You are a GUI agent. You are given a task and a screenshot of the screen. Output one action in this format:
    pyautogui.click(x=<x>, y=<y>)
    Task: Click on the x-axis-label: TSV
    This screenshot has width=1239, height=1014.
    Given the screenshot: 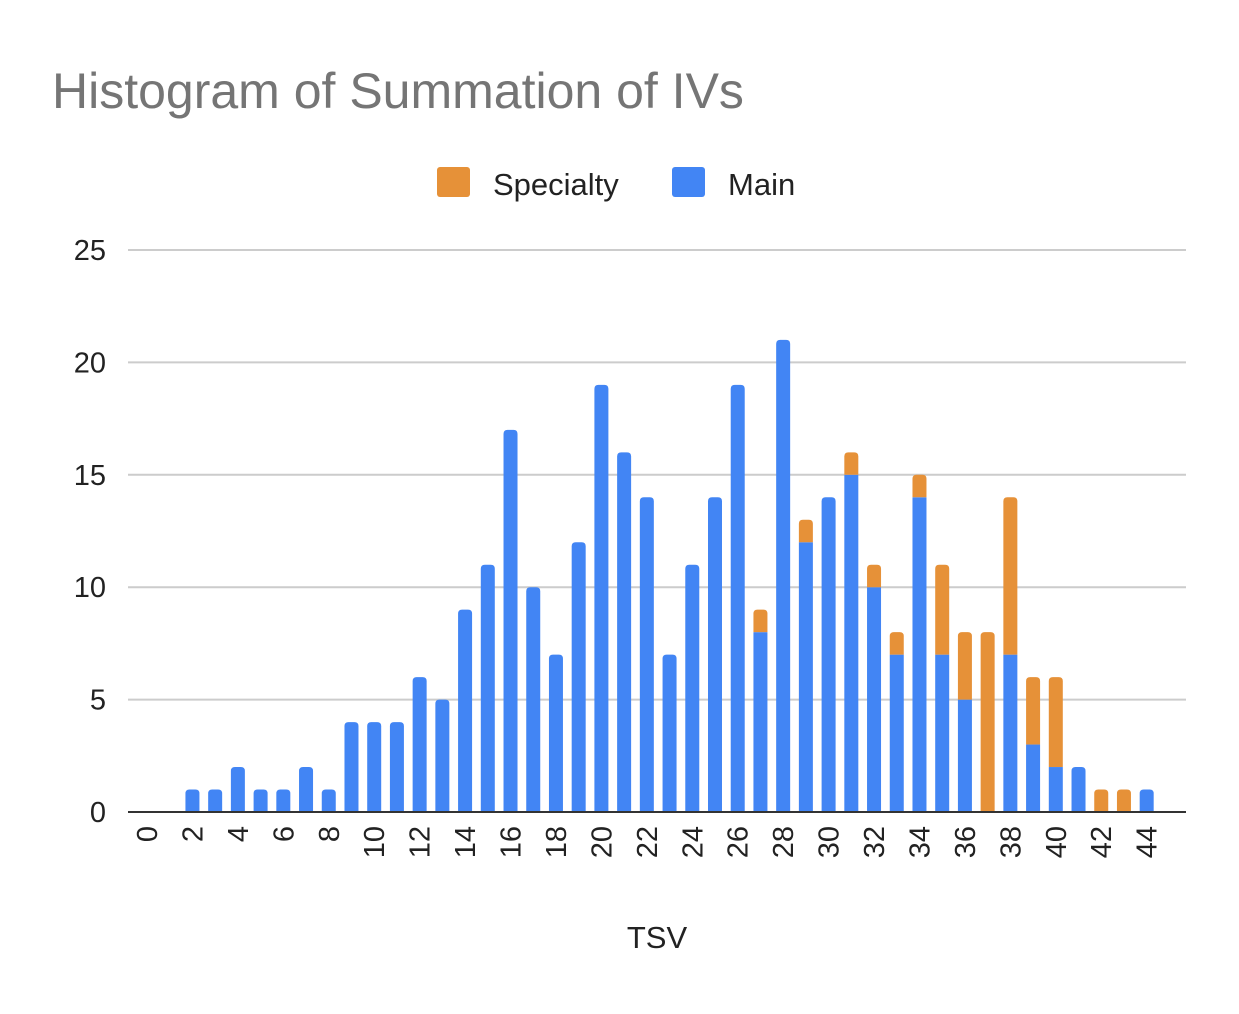 What is the action you would take?
    pyautogui.click(x=657, y=937)
    